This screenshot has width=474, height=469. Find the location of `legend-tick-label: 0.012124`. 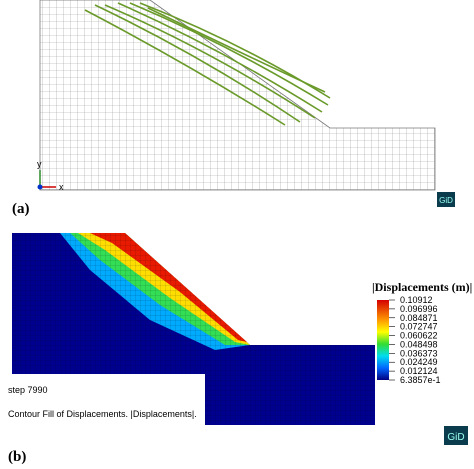

legend-tick-label: 0.012124 is located at coordinates (419, 371).